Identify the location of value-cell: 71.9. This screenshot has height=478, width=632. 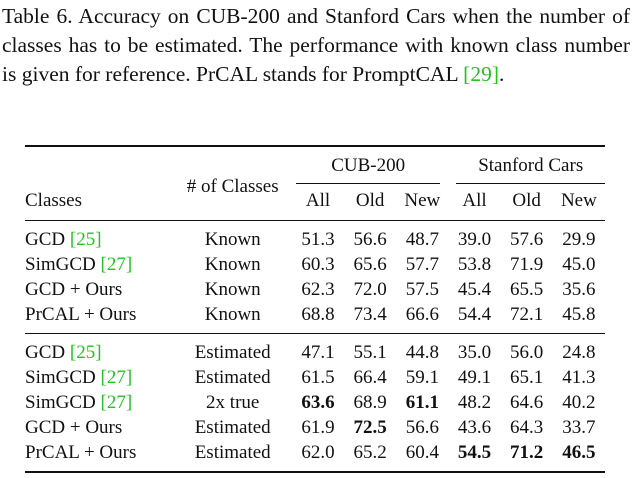
(527, 264).